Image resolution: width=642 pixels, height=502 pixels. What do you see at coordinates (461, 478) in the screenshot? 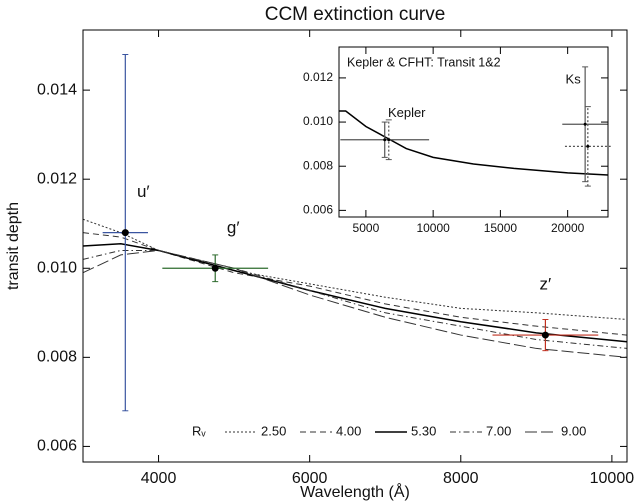
I see `x-tick-label: 8000` at bounding box center [461, 478].